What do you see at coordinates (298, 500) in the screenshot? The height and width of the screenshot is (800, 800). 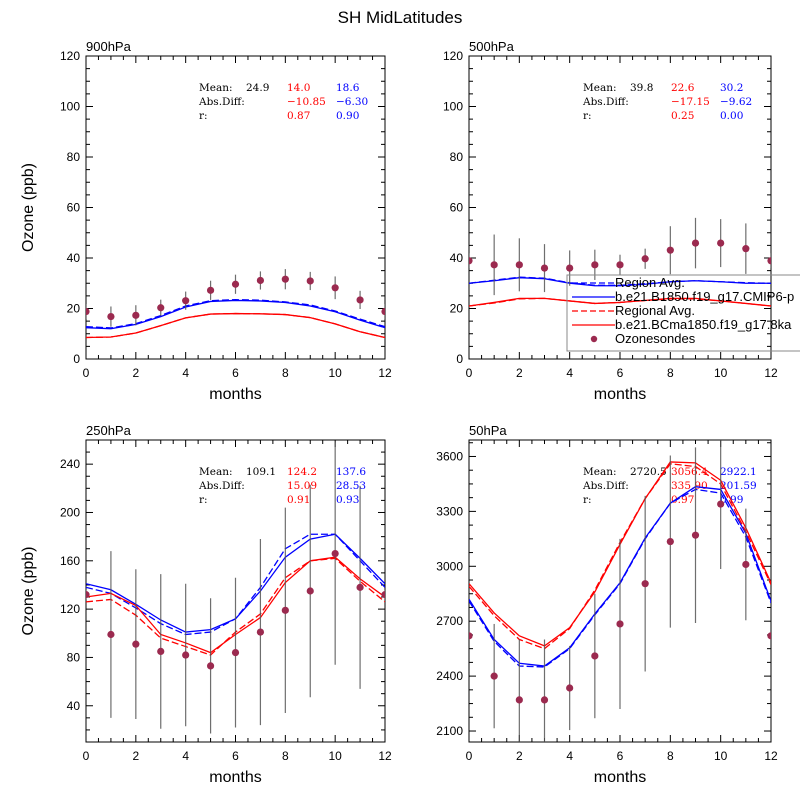 I see `stat-red-value: 0.91` at bounding box center [298, 500].